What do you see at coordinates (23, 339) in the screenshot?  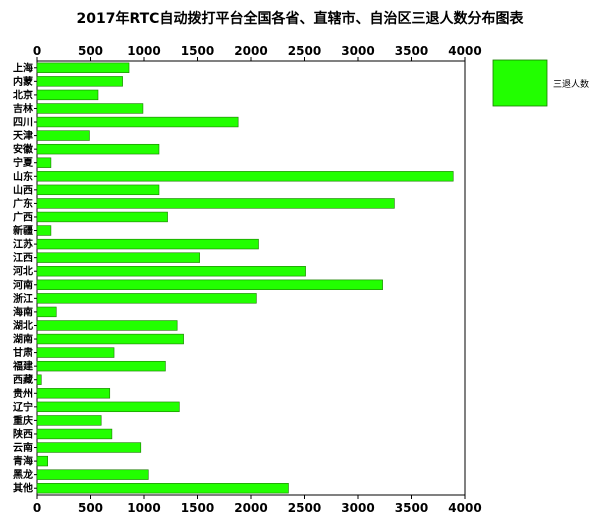 I see `category-label: 湖南` at bounding box center [23, 339].